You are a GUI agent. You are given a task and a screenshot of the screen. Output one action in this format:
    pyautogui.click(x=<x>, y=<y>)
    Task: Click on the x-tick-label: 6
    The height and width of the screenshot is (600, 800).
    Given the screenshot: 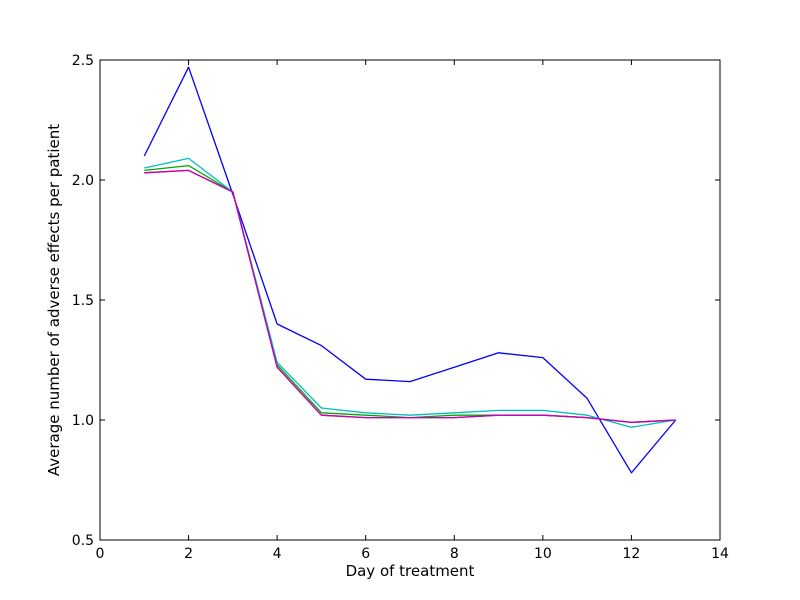 What is the action you would take?
    pyautogui.click(x=365, y=554)
    